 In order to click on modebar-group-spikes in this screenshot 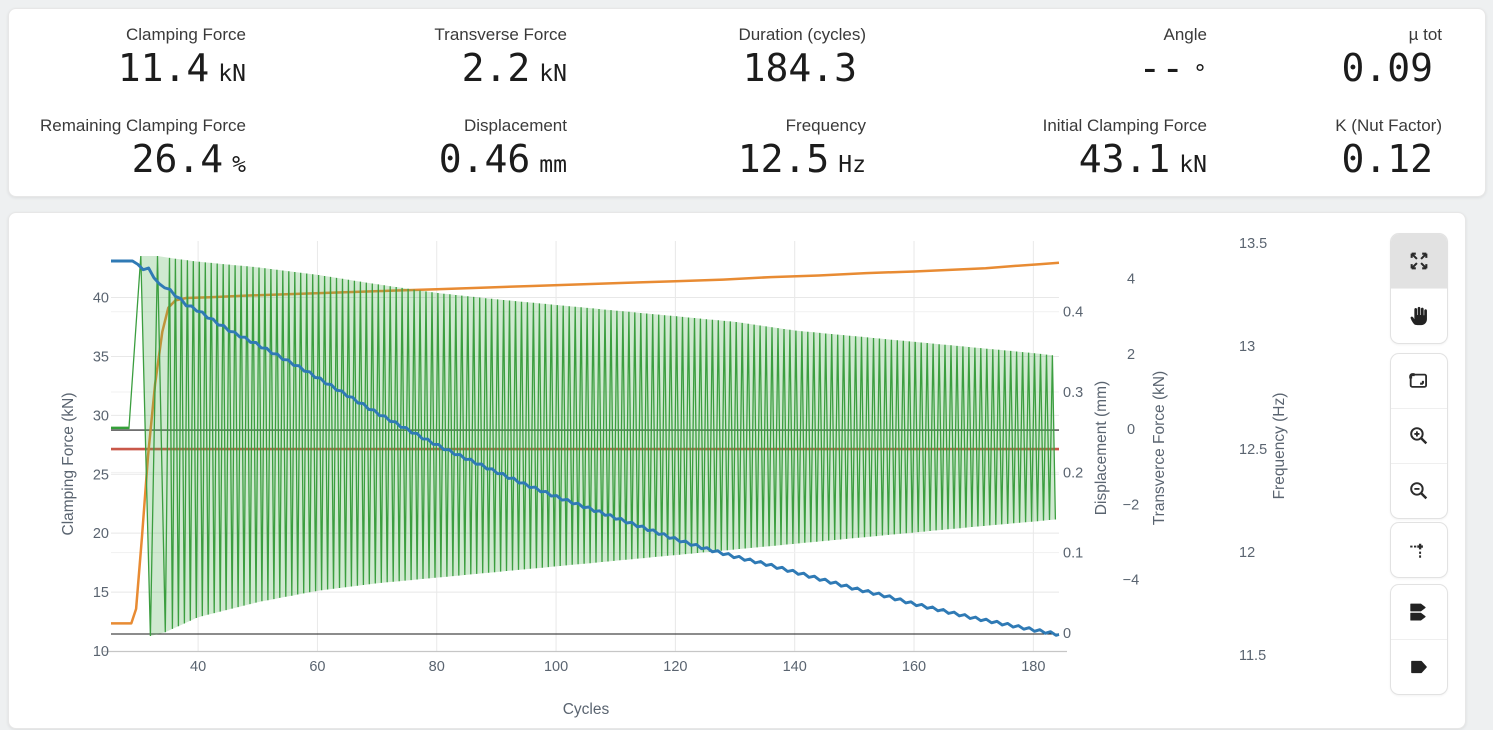, I will do `click(1419, 550)`.